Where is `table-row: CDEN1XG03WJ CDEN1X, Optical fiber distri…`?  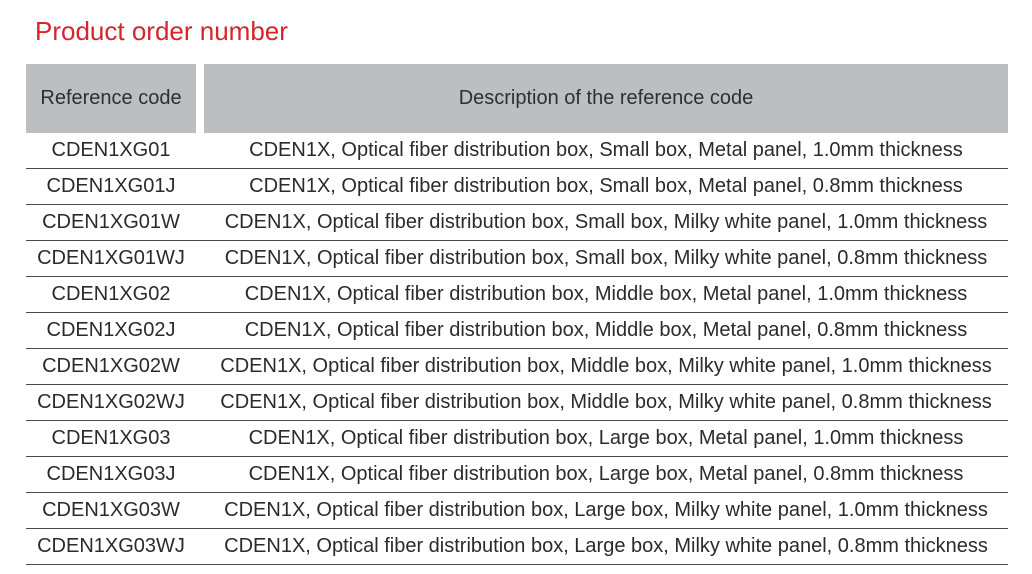
table-row: CDEN1XG03WJ CDEN1X, Optical fiber distri… is located at coordinates (517, 547).